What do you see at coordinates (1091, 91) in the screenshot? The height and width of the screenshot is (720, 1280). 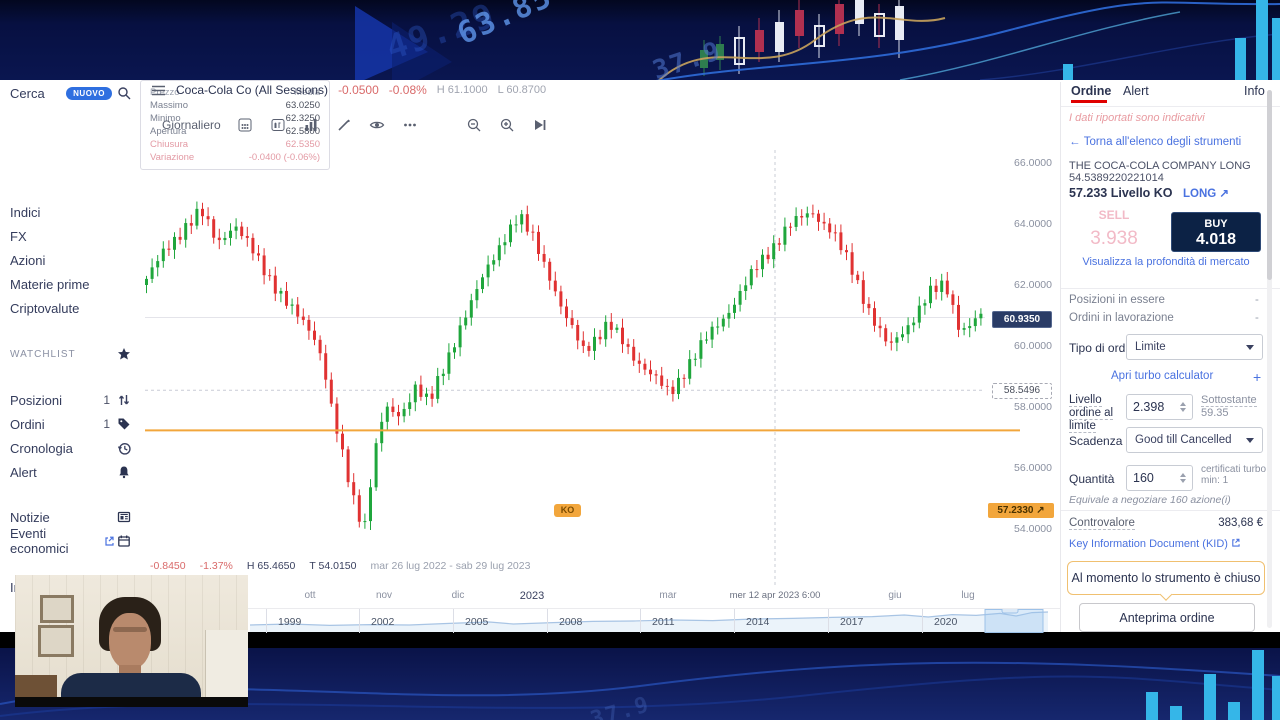 I see `tab-ordine: Ordine` at bounding box center [1091, 91].